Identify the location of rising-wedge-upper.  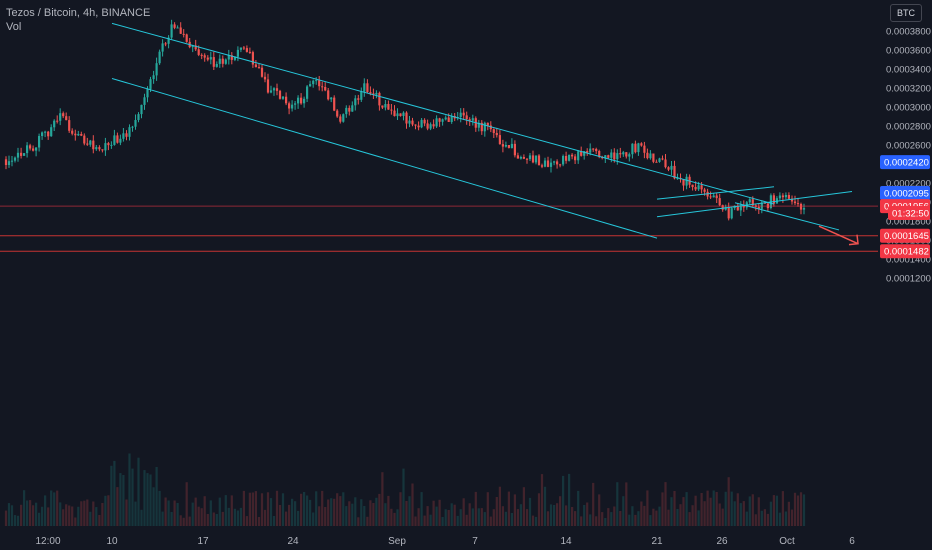
(715, 193).